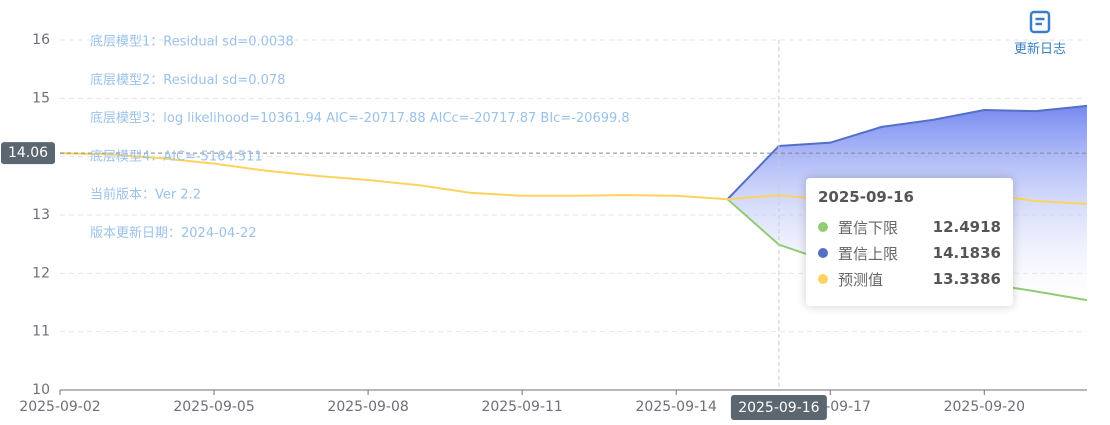  What do you see at coordinates (173, 233) in the screenshot?
I see `annotation: 版本更新日期：2024-04-22` at bounding box center [173, 233].